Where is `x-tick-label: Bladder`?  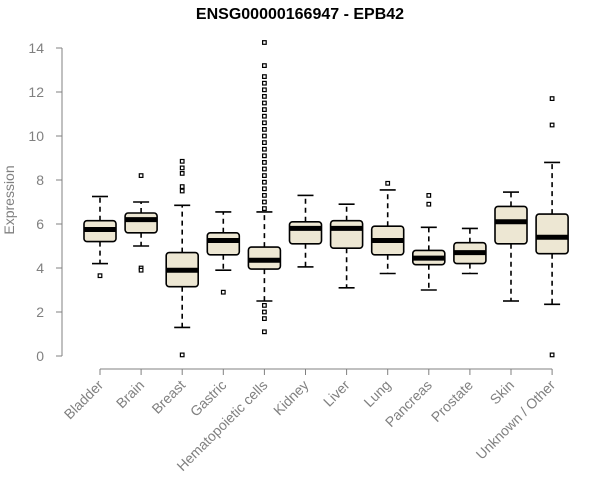
x-tick-label: Bladder is located at coordinates (84, 400).